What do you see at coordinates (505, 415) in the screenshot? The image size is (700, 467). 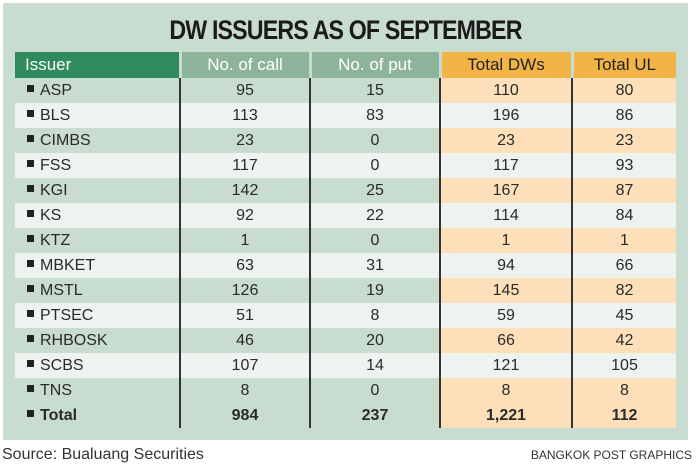 I see `table-cell: 1,221` at bounding box center [505, 415].